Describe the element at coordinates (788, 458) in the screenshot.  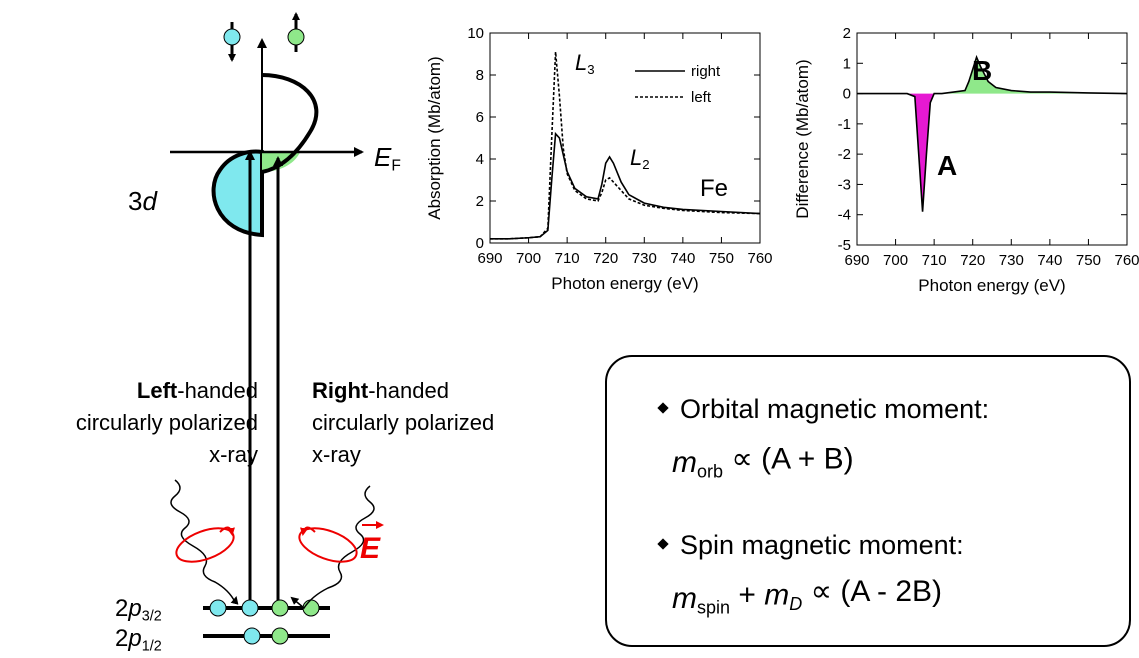
I see `text-part: ∝ (A + B)` at that location.